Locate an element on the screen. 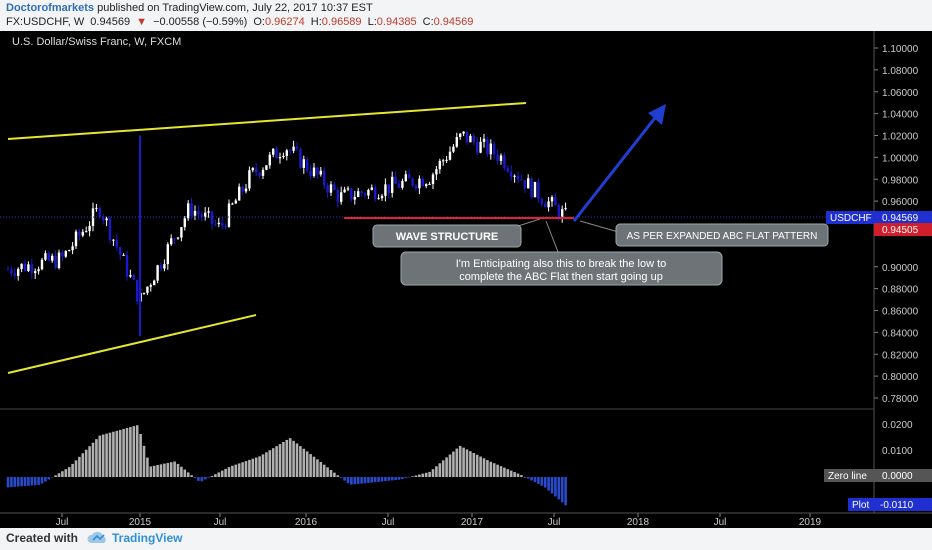  zero-line-value: 0.0000 is located at coordinates (897, 476).